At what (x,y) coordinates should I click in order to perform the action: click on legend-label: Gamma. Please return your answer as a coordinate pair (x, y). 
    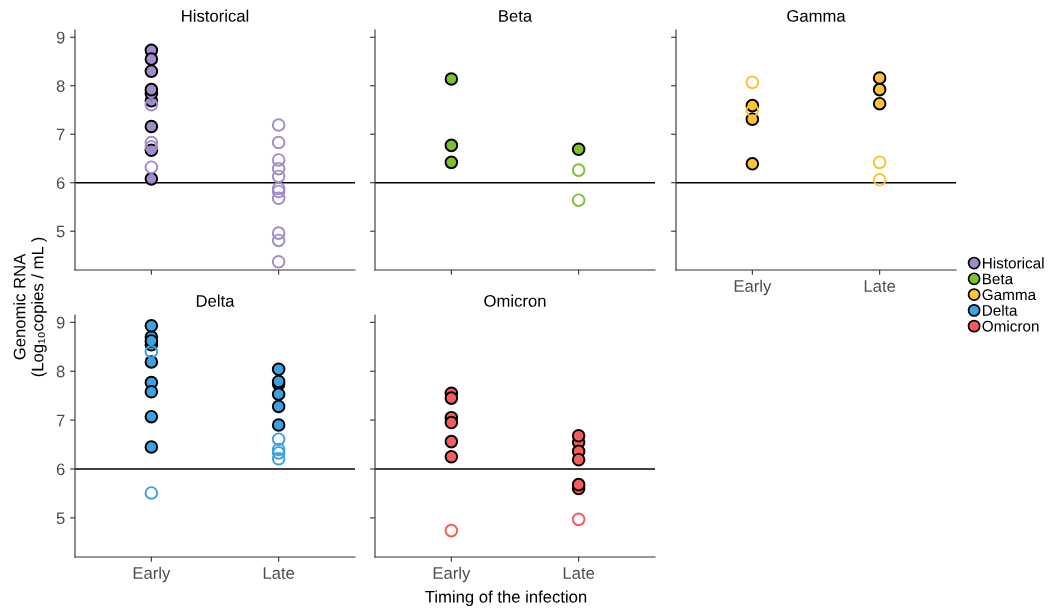
    Looking at the image, I should click on (1009, 295).